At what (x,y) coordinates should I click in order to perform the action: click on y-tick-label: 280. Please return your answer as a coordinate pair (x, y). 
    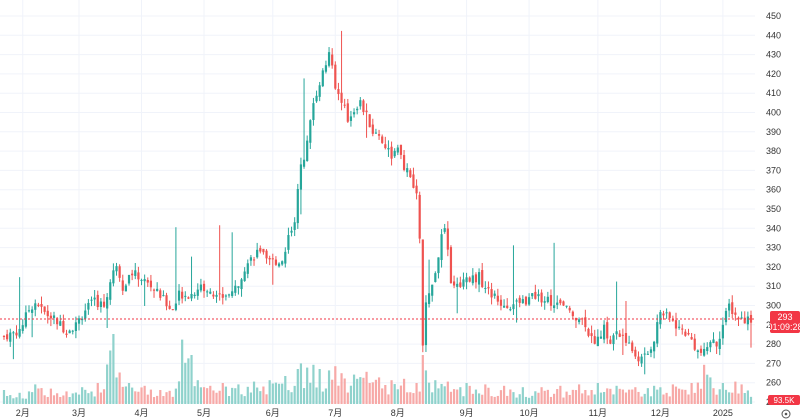
    Looking at the image, I should click on (773, 344).